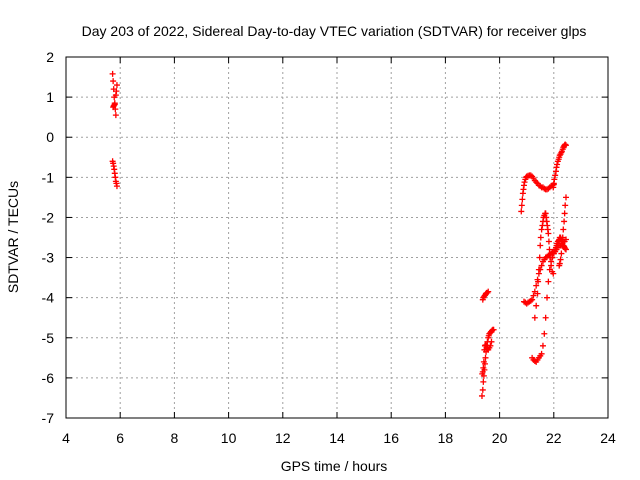 Image resolution: width=640 pixels, height=480 pixels. What do you see at coordinates (175, 438) in the screenshot?
I see `x-tick-label: 8` at bounding box center [175, 438].